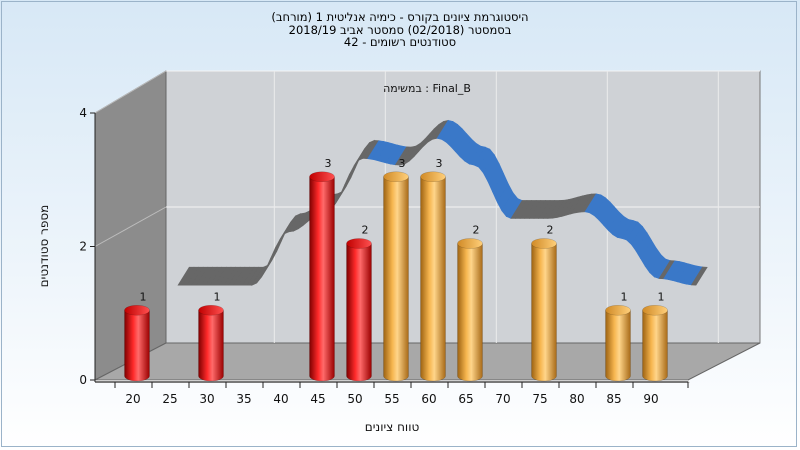 The width and height of the screenshot is (800, 450). I want to click on x-tick-label: 25, so click(169, 399).